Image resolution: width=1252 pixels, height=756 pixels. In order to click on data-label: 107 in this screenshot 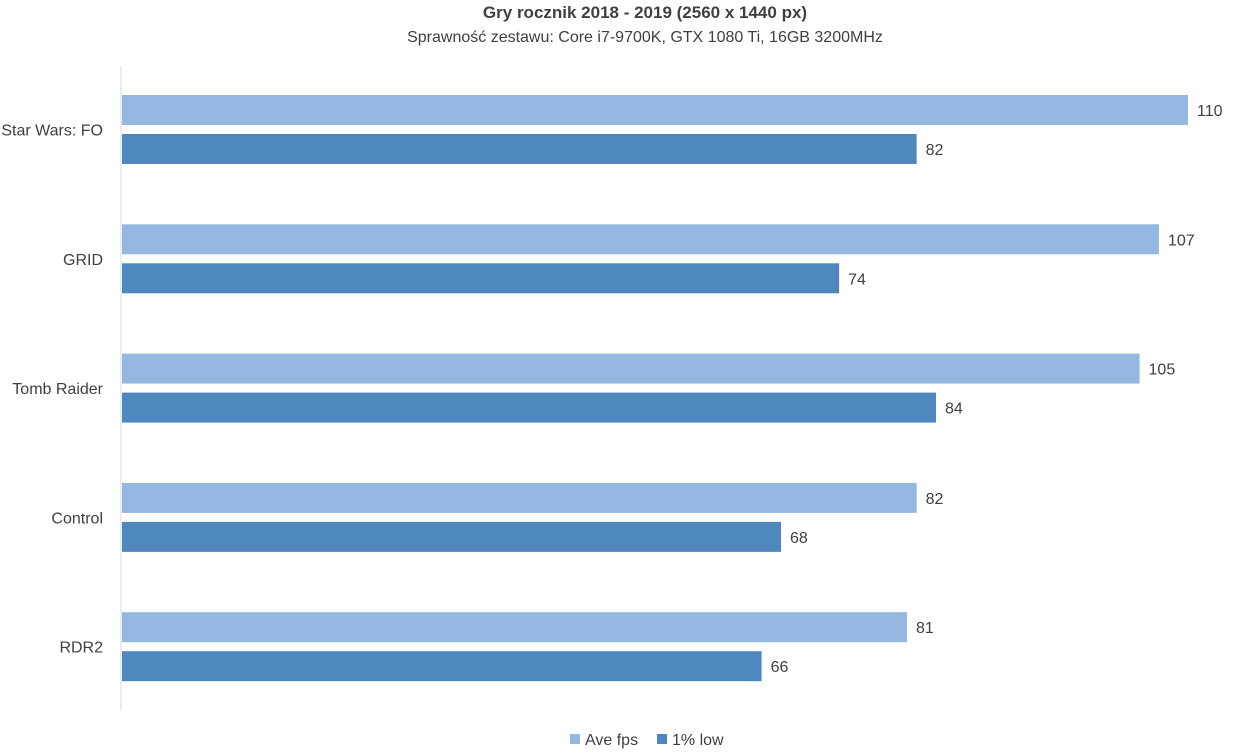, I will do `click(1181, 240)`.